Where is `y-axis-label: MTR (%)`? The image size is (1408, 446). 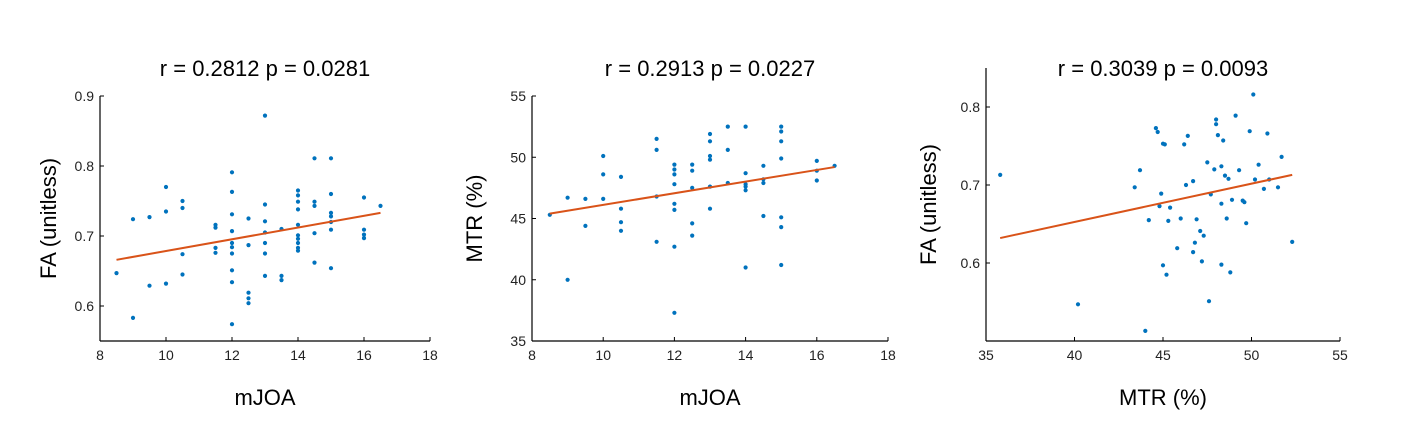
y-axis-label: MTR (%) is located at coordinates (474, 219).